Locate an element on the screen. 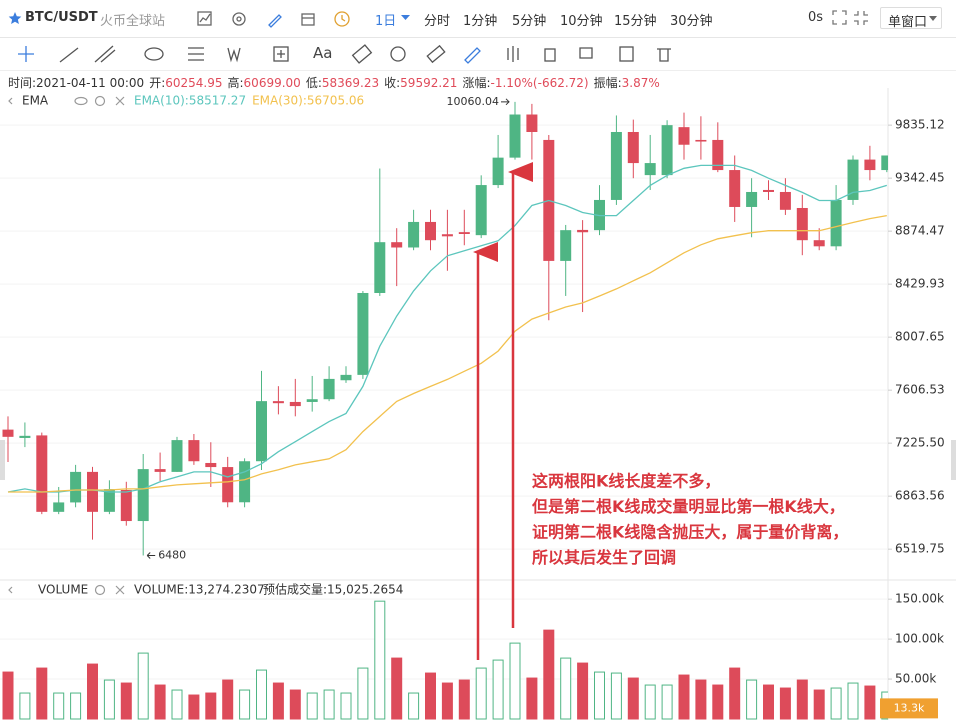  y-tick-label: 7225.50 is located at coordinates (920, 443).